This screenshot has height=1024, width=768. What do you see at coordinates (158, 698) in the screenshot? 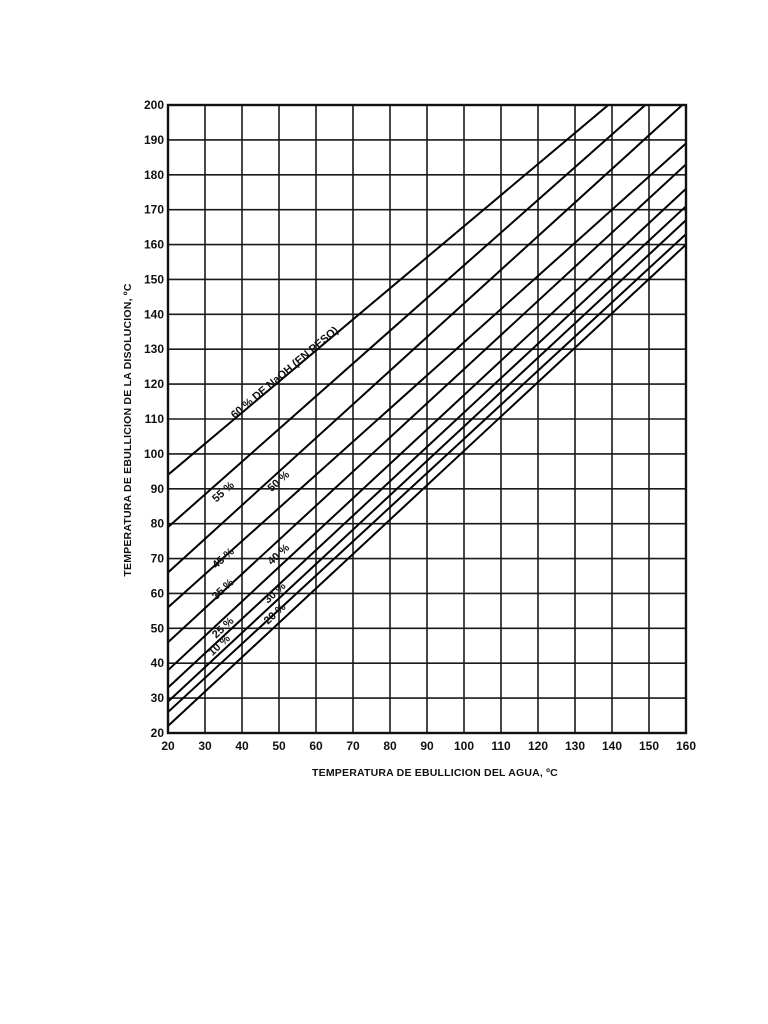
I see `y-tick-label: 30` at bounding box center [158, 698].